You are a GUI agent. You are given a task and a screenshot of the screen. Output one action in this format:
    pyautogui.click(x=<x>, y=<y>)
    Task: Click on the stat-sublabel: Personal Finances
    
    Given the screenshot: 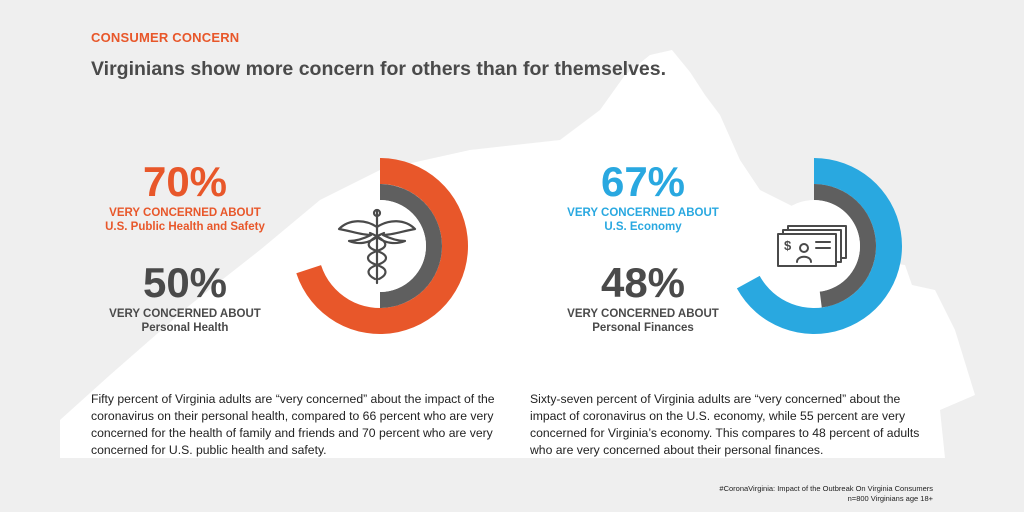 What is the action you would take?
    pyautogui.click(x=643, y=328)
    